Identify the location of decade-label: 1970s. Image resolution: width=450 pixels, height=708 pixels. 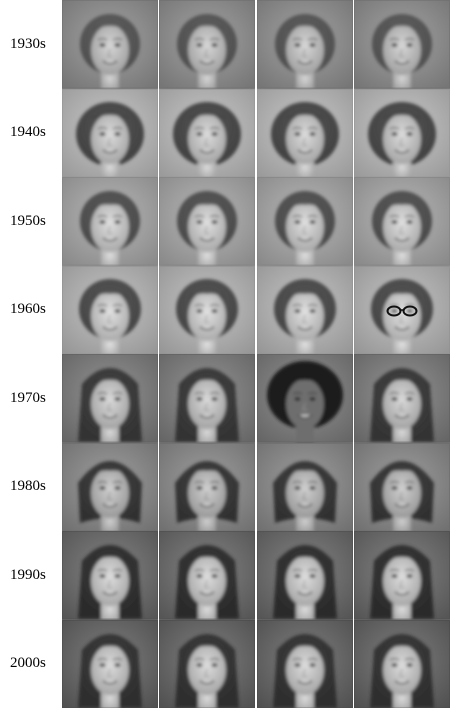
(28, 397).